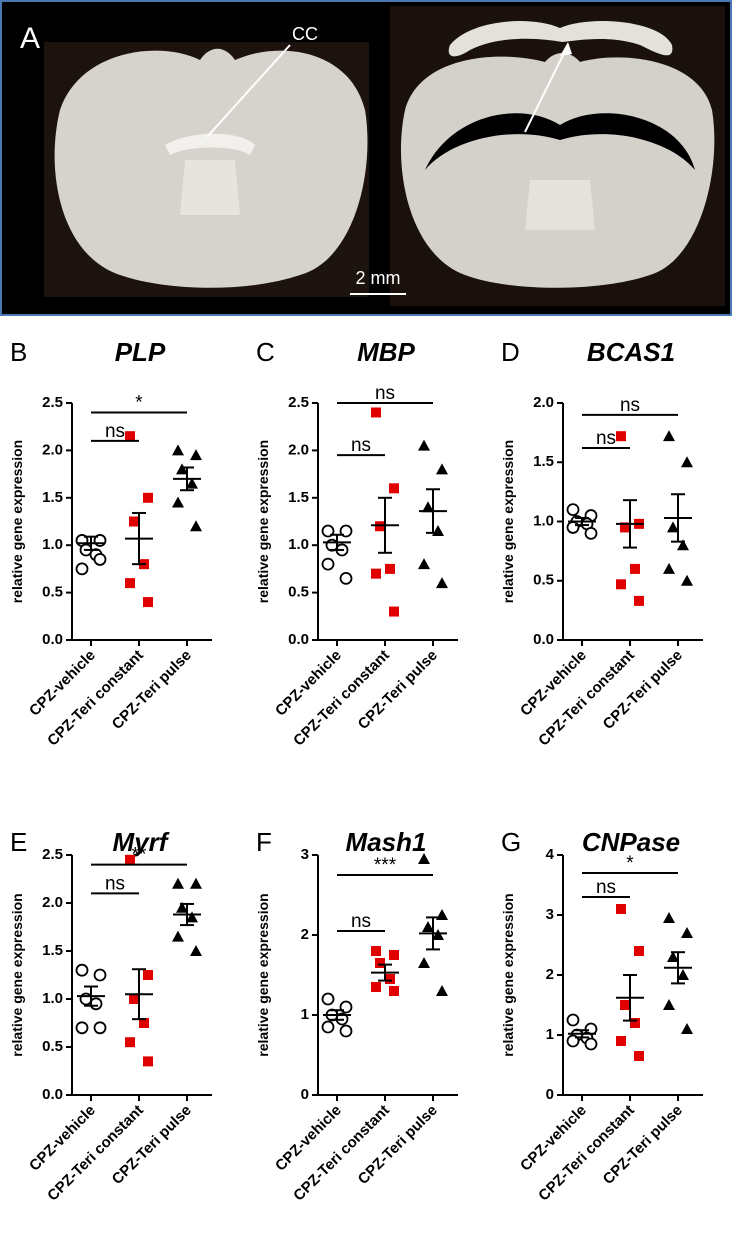 This screenshot has height=1245, width=732. What do you see at coordinates (386, 842) in the screenshot?
I see `chart-title: Mash1` at bounding box center [386, 842].